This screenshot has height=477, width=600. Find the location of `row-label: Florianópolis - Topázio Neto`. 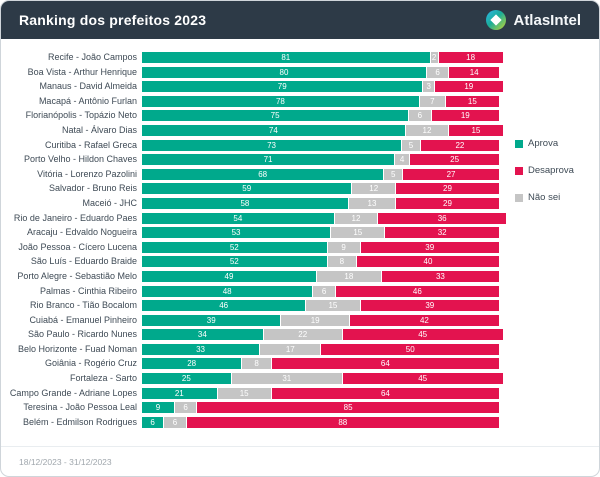

row-label: Florianópolis - Topázio Neto is located at coordinates (81, 115).